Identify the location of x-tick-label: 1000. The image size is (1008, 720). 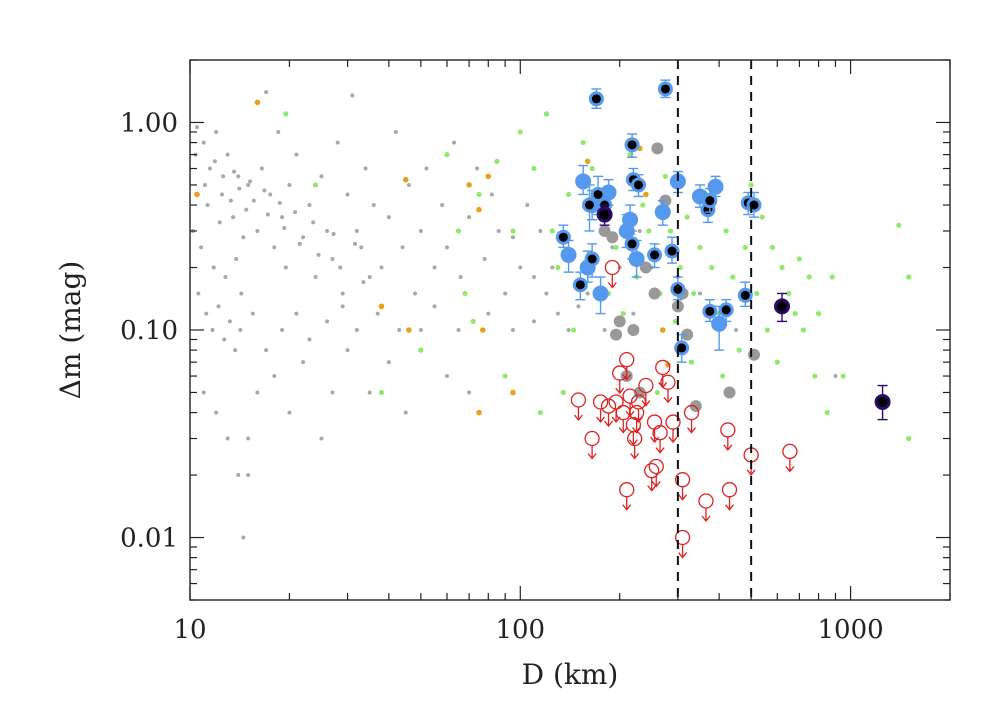
(850, 630).